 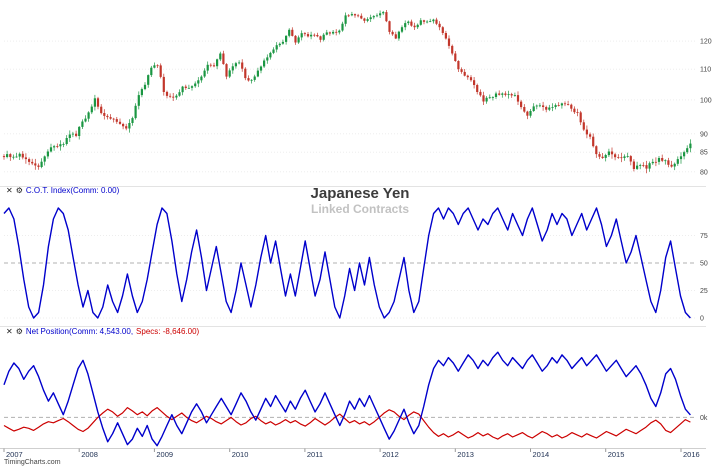 I want to click on svg-text: 80, so click(x=704, y=172).